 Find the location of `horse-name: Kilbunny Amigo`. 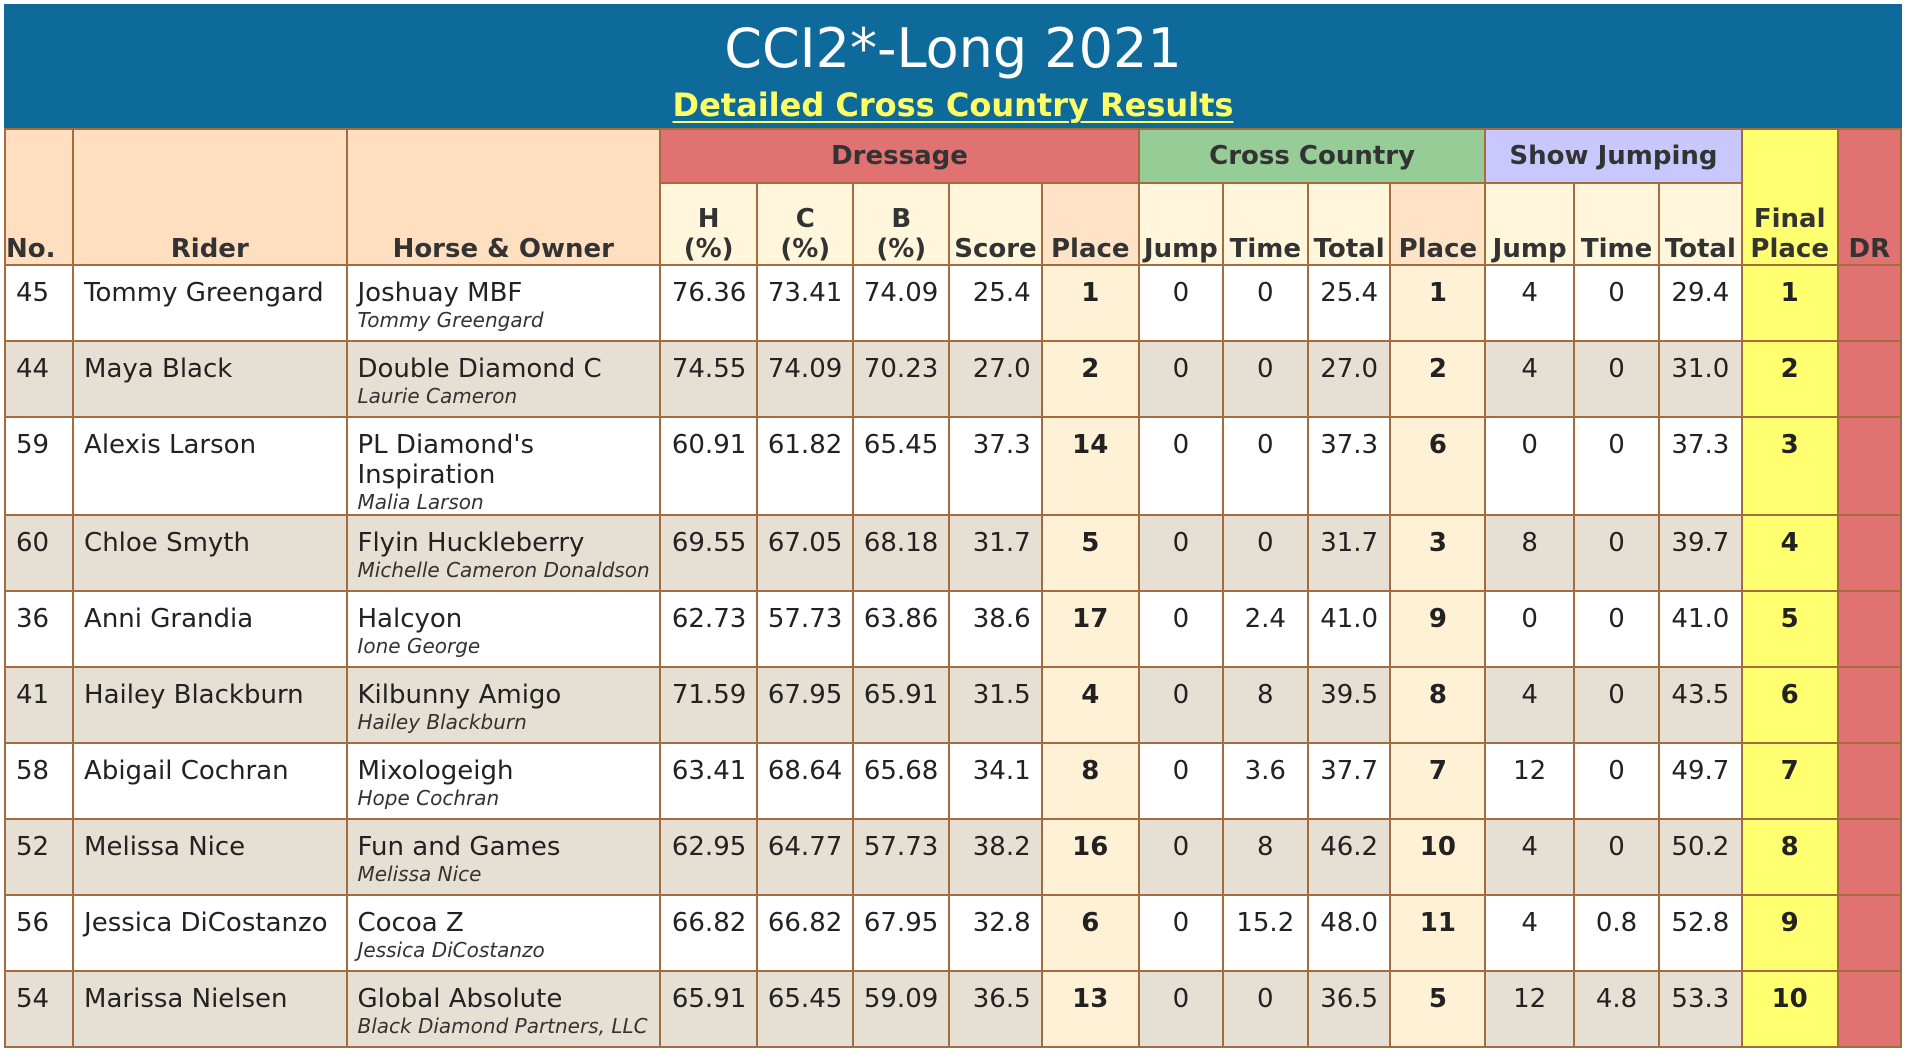

horse-name: Kilbunny Amigo is located at coordinates (459, 695).